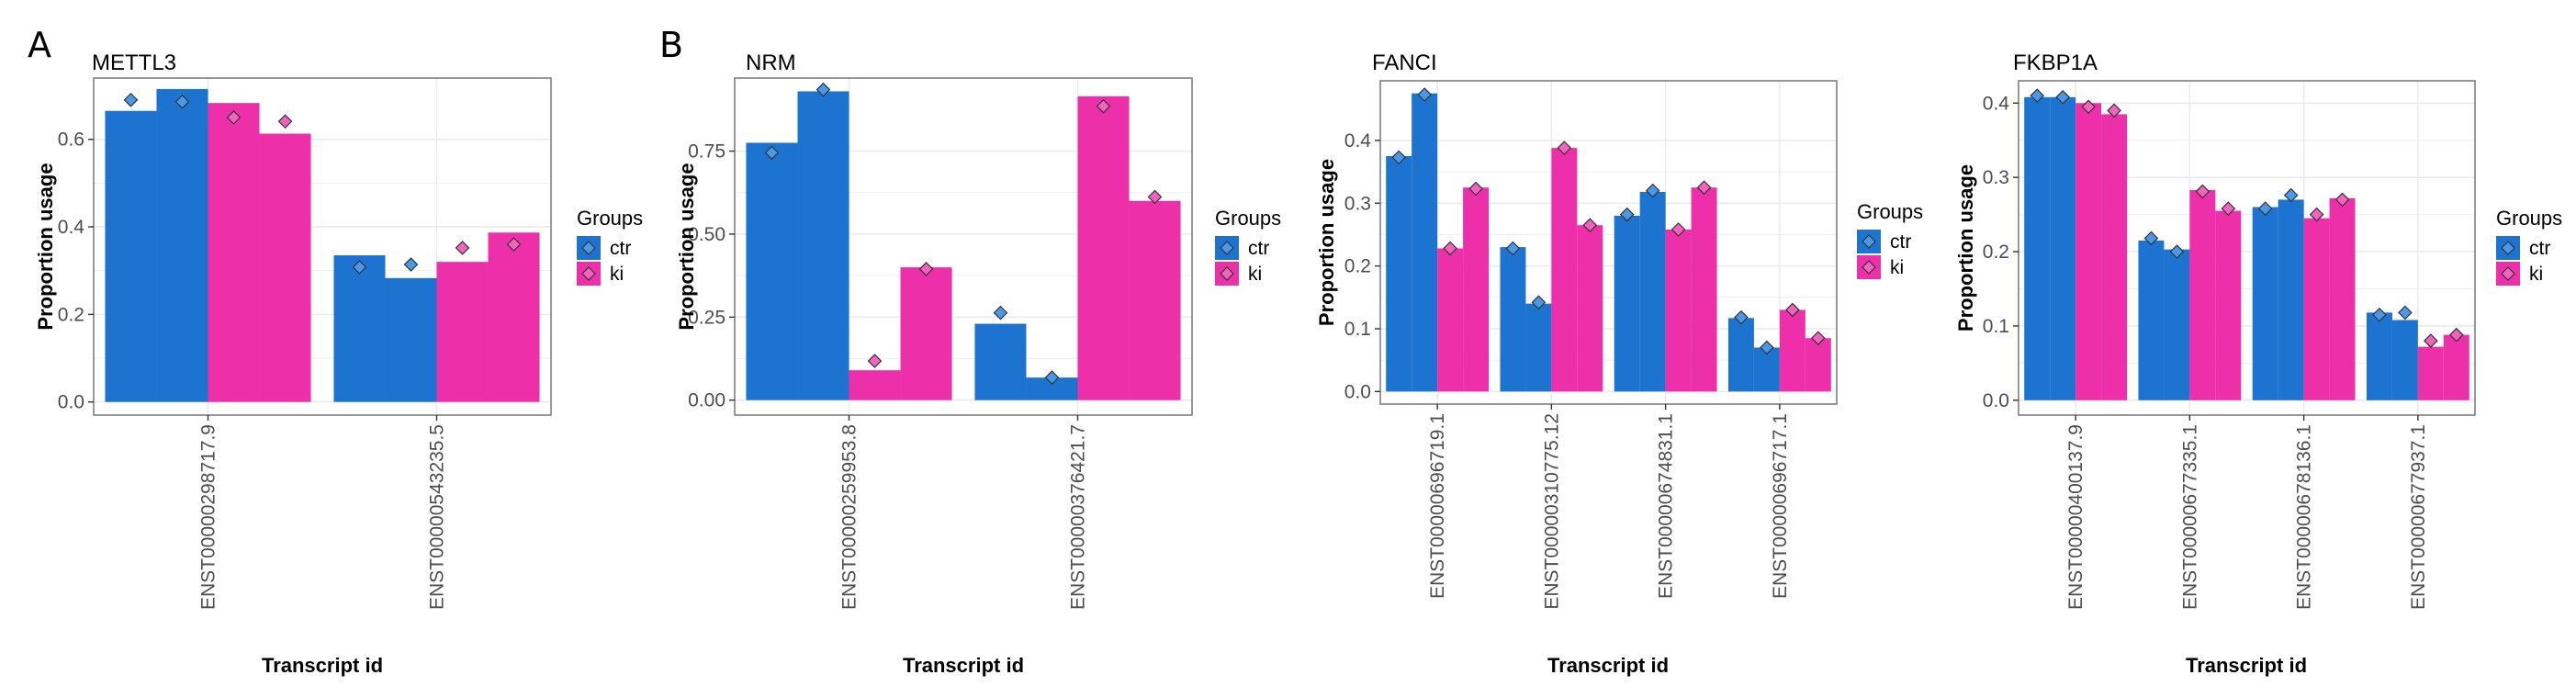  What do you see at coordinates (671, 45) in the screenshot?
I see `panel-label-b: B` at bounding box center [671, 45].